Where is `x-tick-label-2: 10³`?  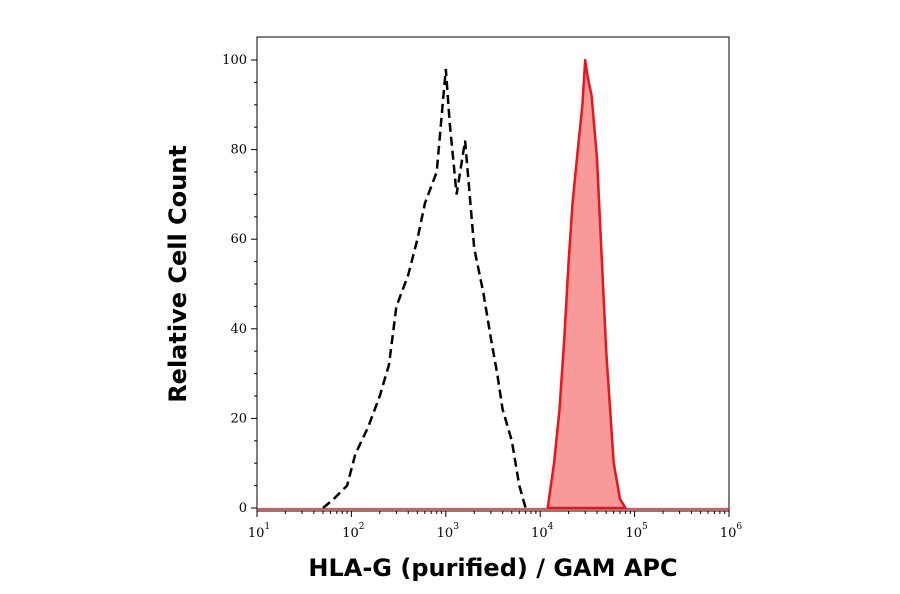 x-tick-label-2: 10³ is located at coordinates (448, 531).